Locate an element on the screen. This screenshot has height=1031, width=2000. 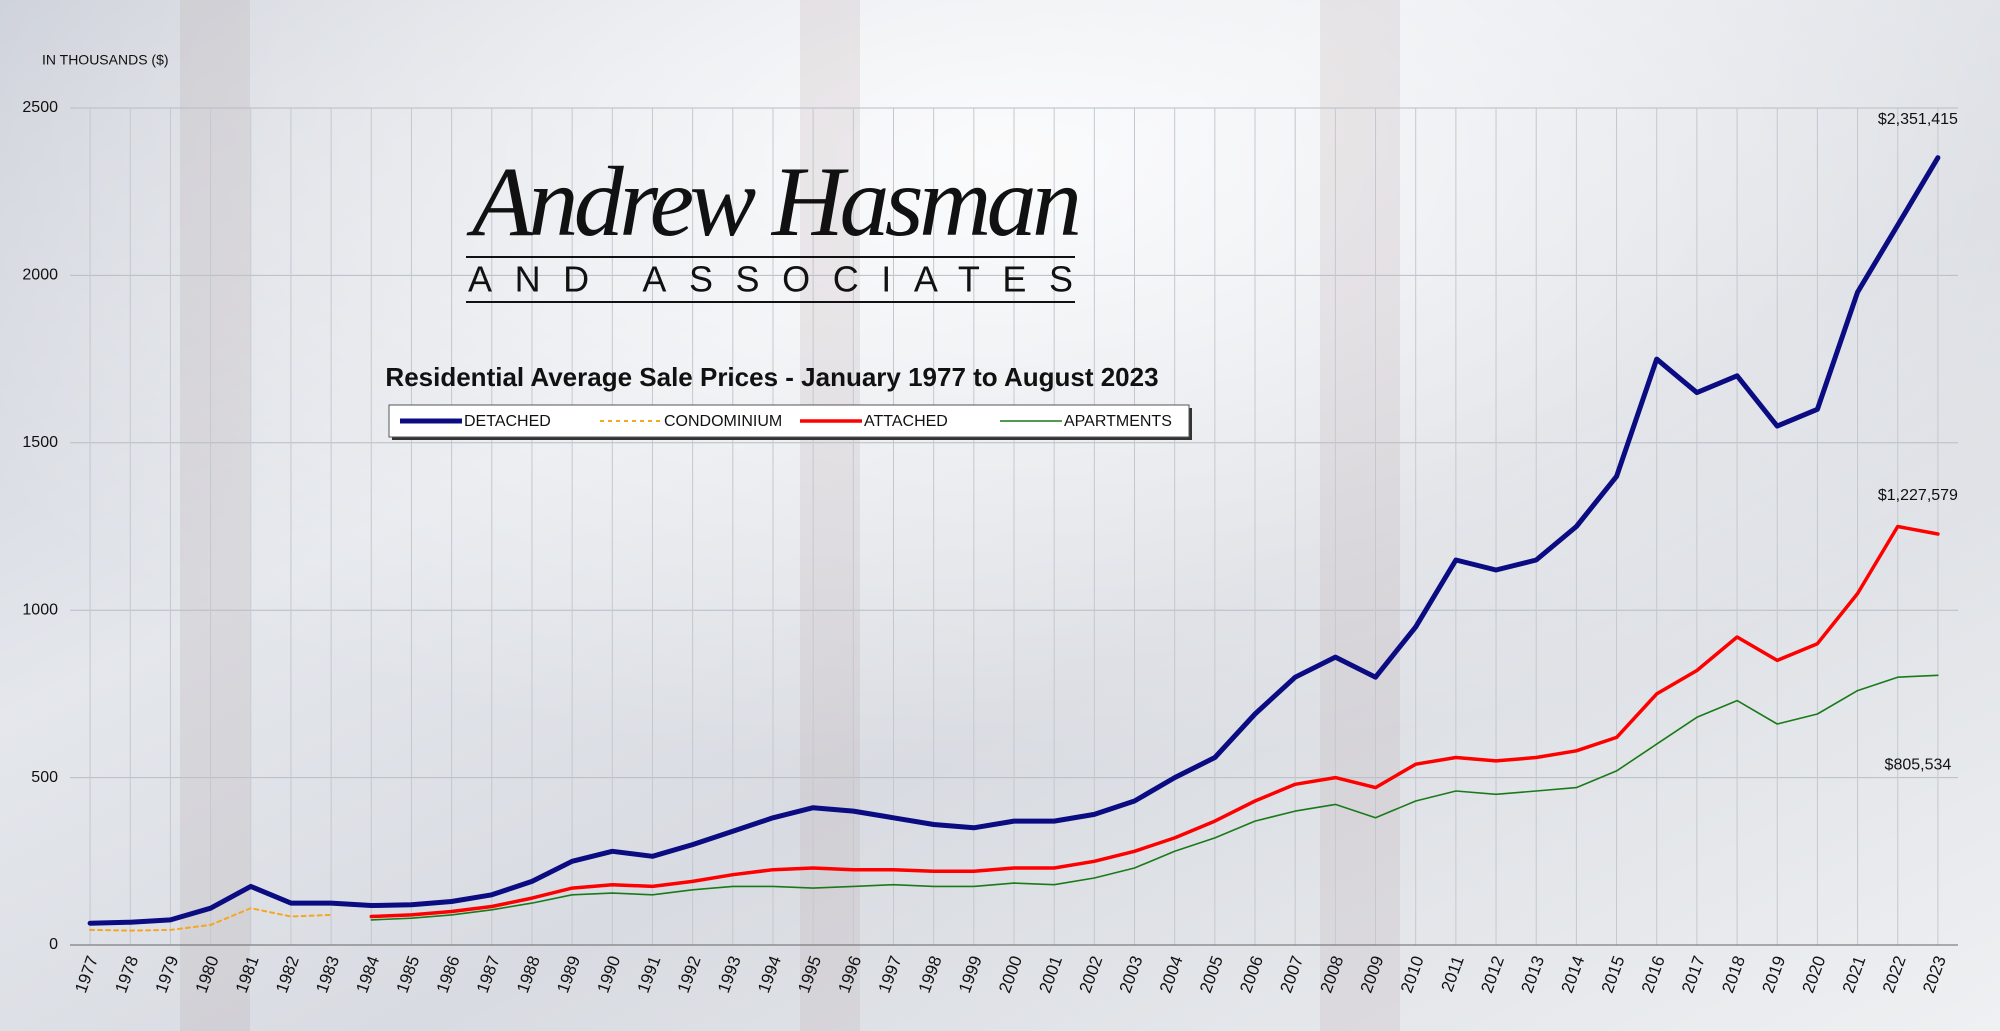
y-axis-label: IN THOUSANDS ($) is located at coordinates (105, 60).